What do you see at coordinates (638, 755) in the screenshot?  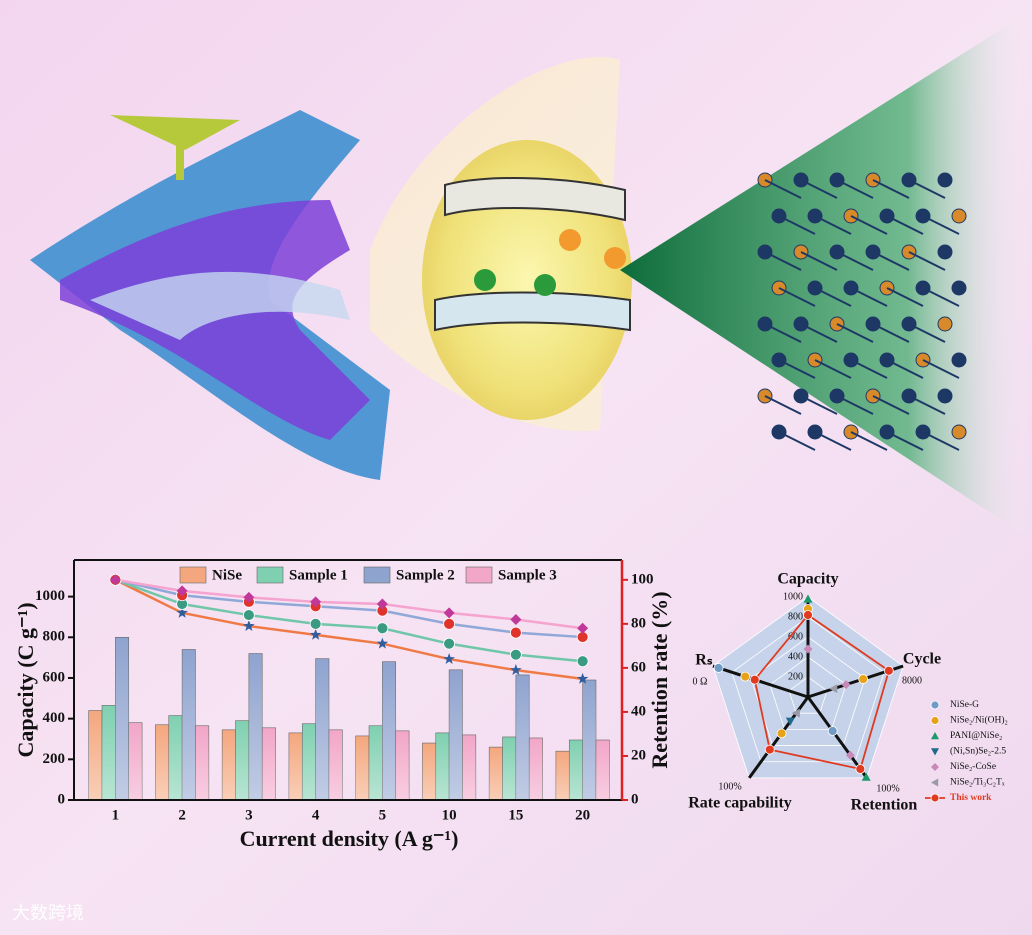 I see `y2-tick-label: 20` at bounding box center [638, 755].